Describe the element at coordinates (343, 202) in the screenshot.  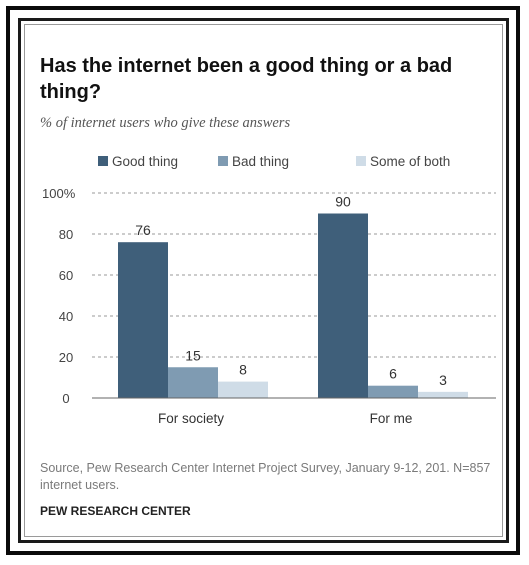
I see `data-label: 90` at that location.